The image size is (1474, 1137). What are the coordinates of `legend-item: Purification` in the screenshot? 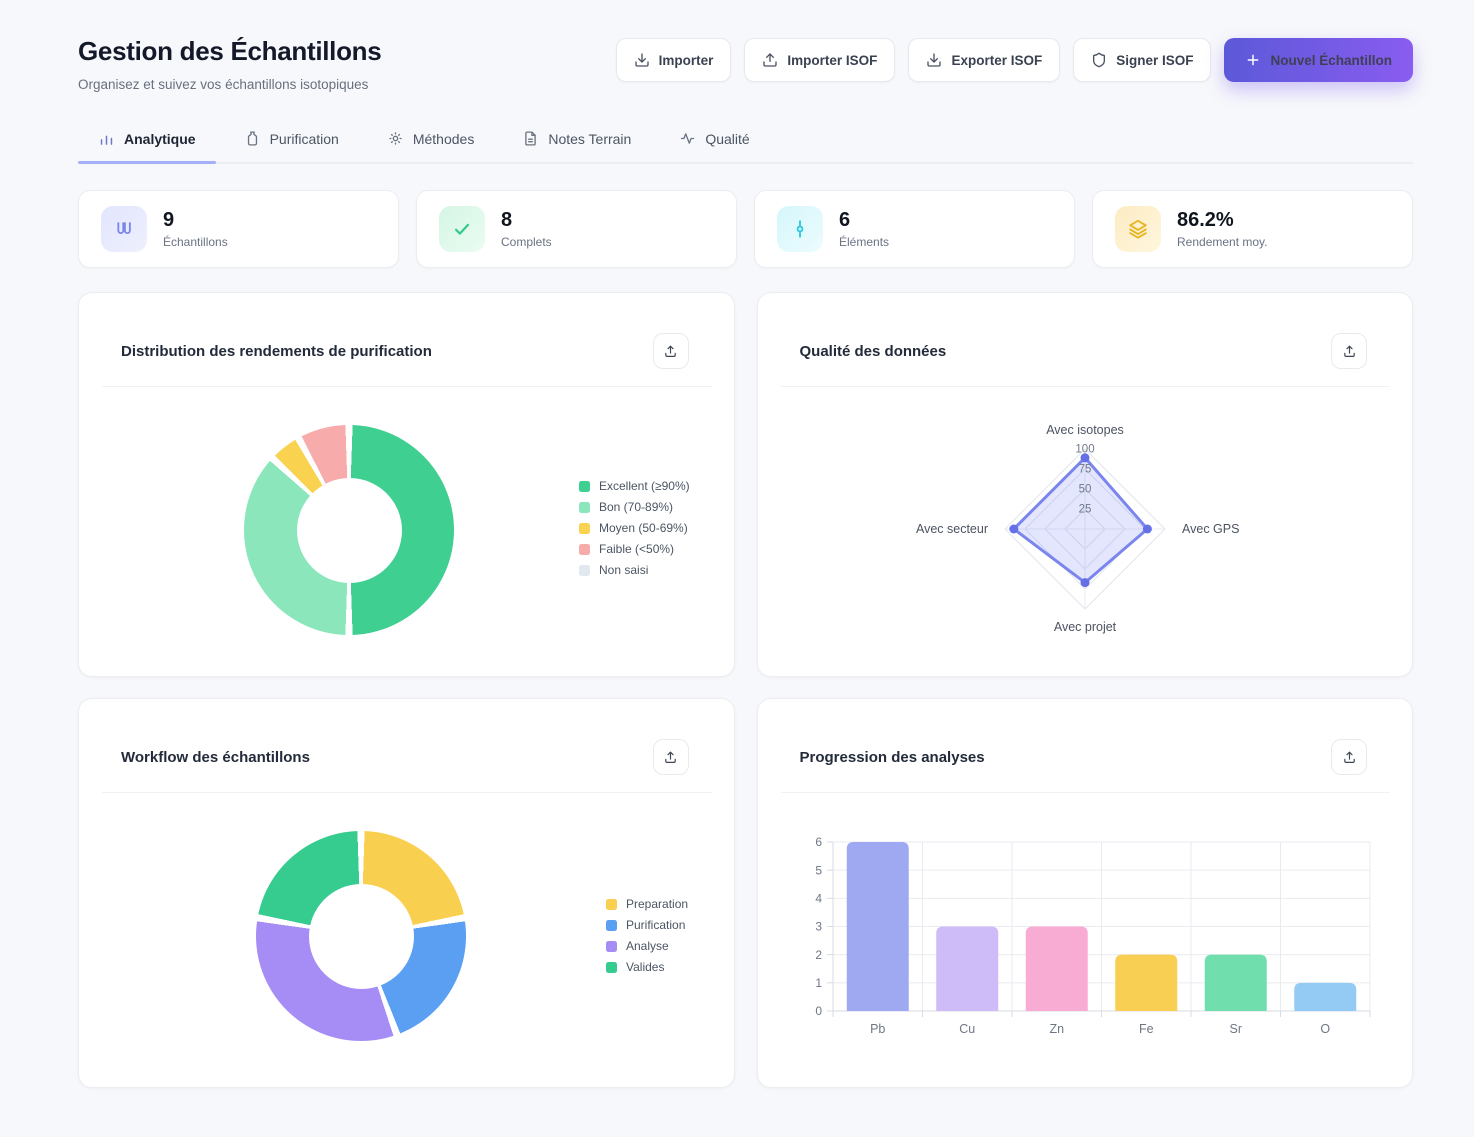 It's located at (647, 925).